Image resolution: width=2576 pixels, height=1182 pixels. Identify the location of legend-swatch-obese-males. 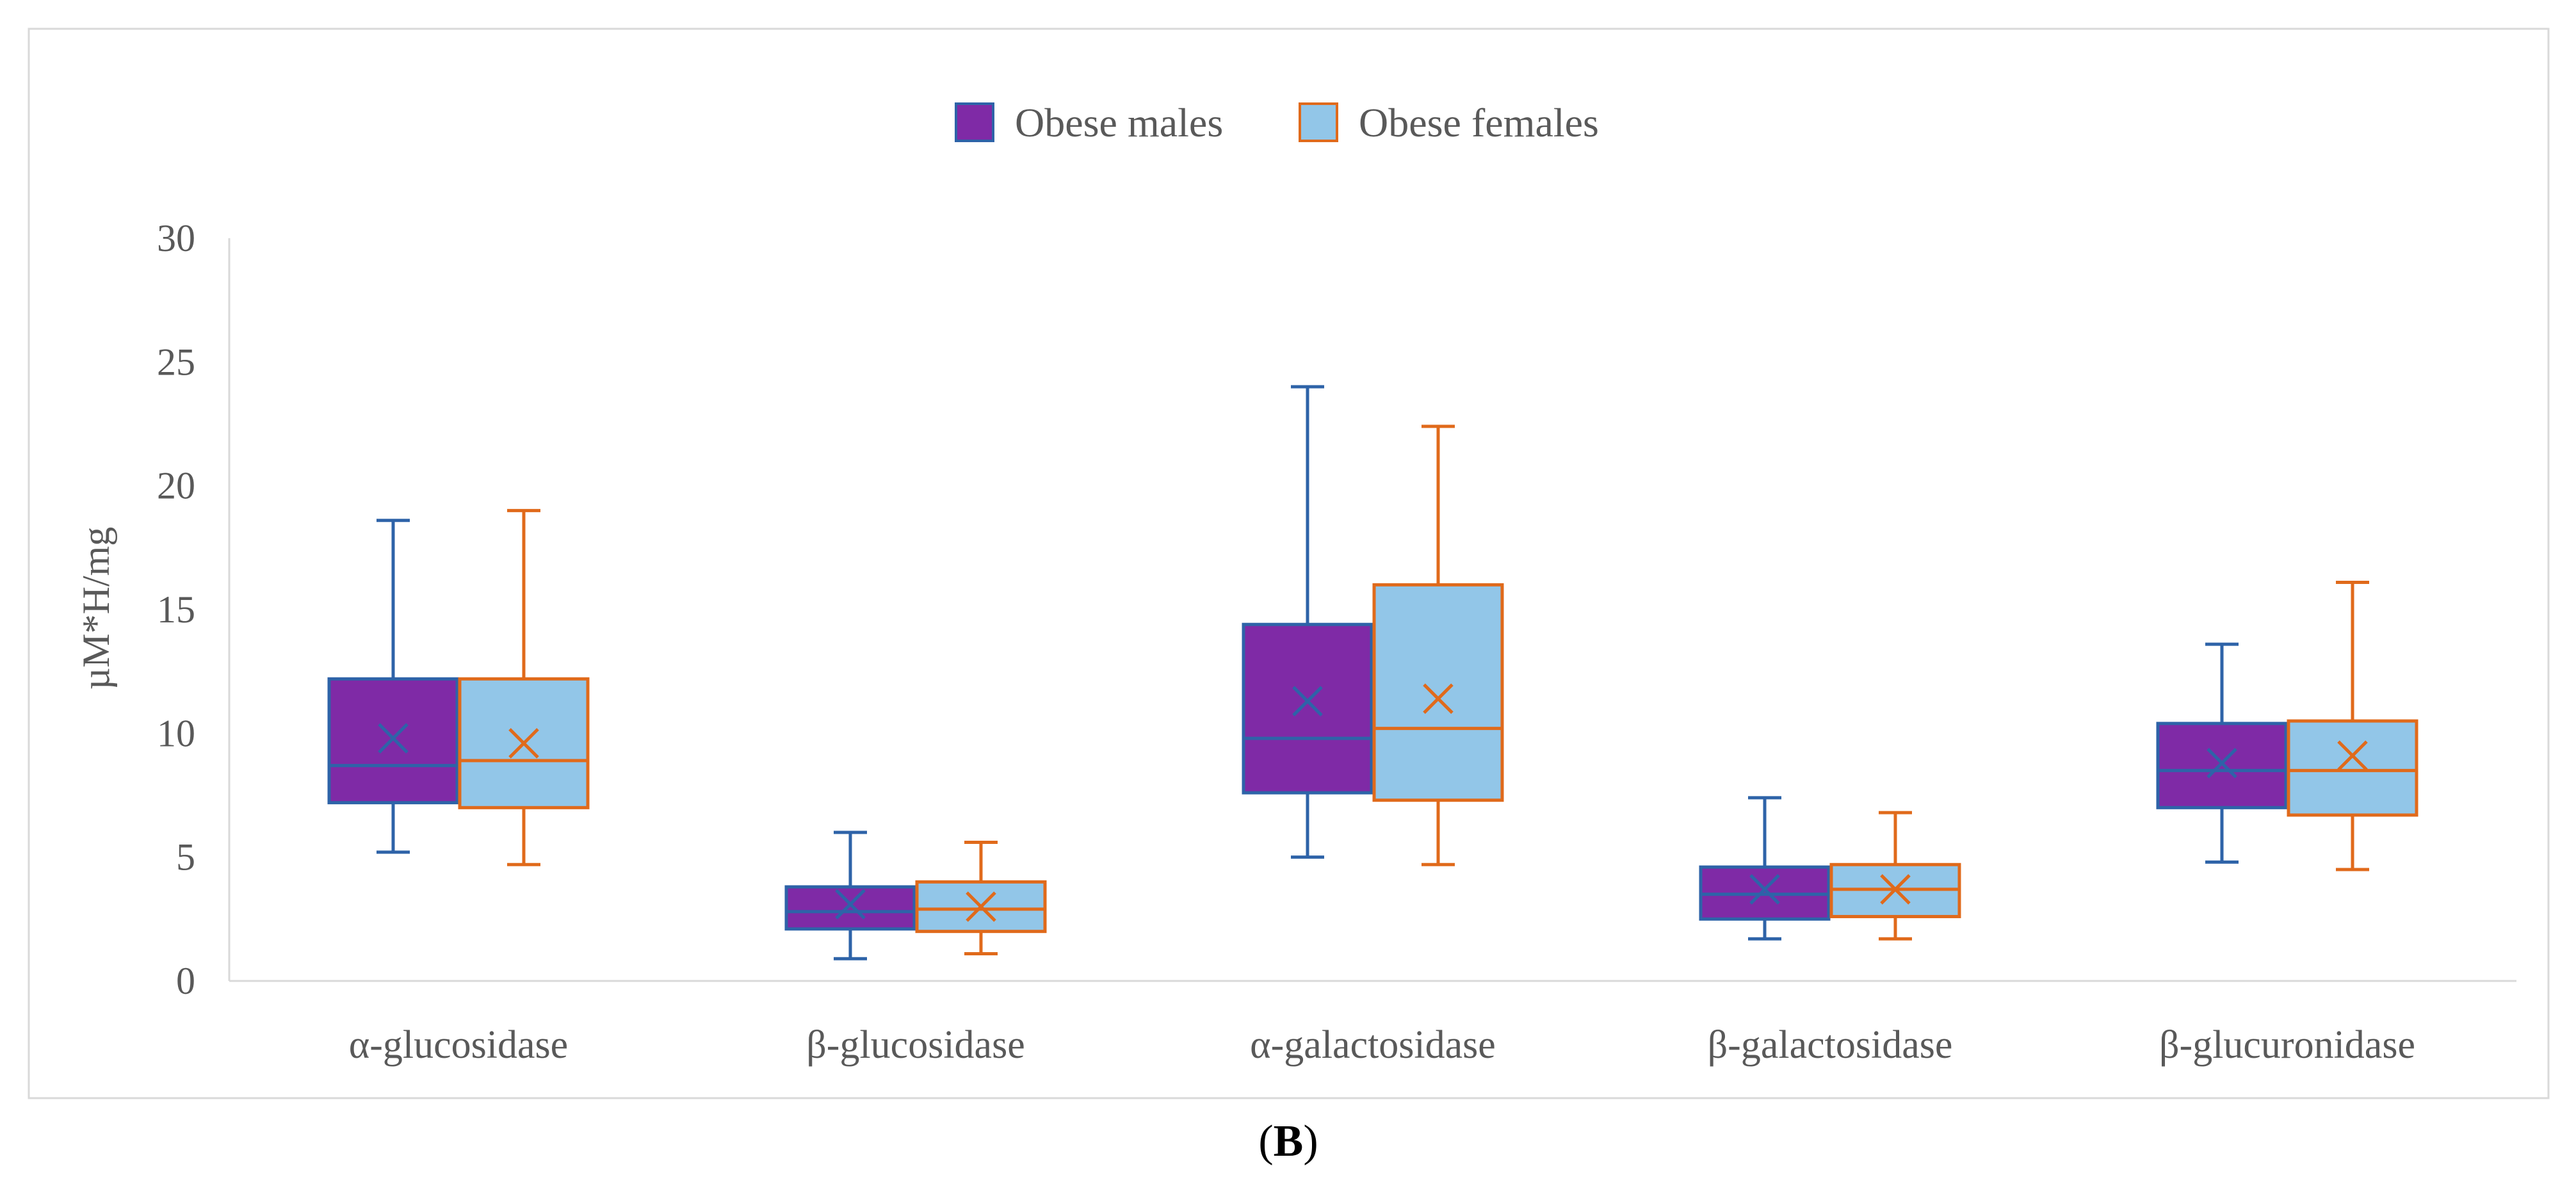
(974, 122).